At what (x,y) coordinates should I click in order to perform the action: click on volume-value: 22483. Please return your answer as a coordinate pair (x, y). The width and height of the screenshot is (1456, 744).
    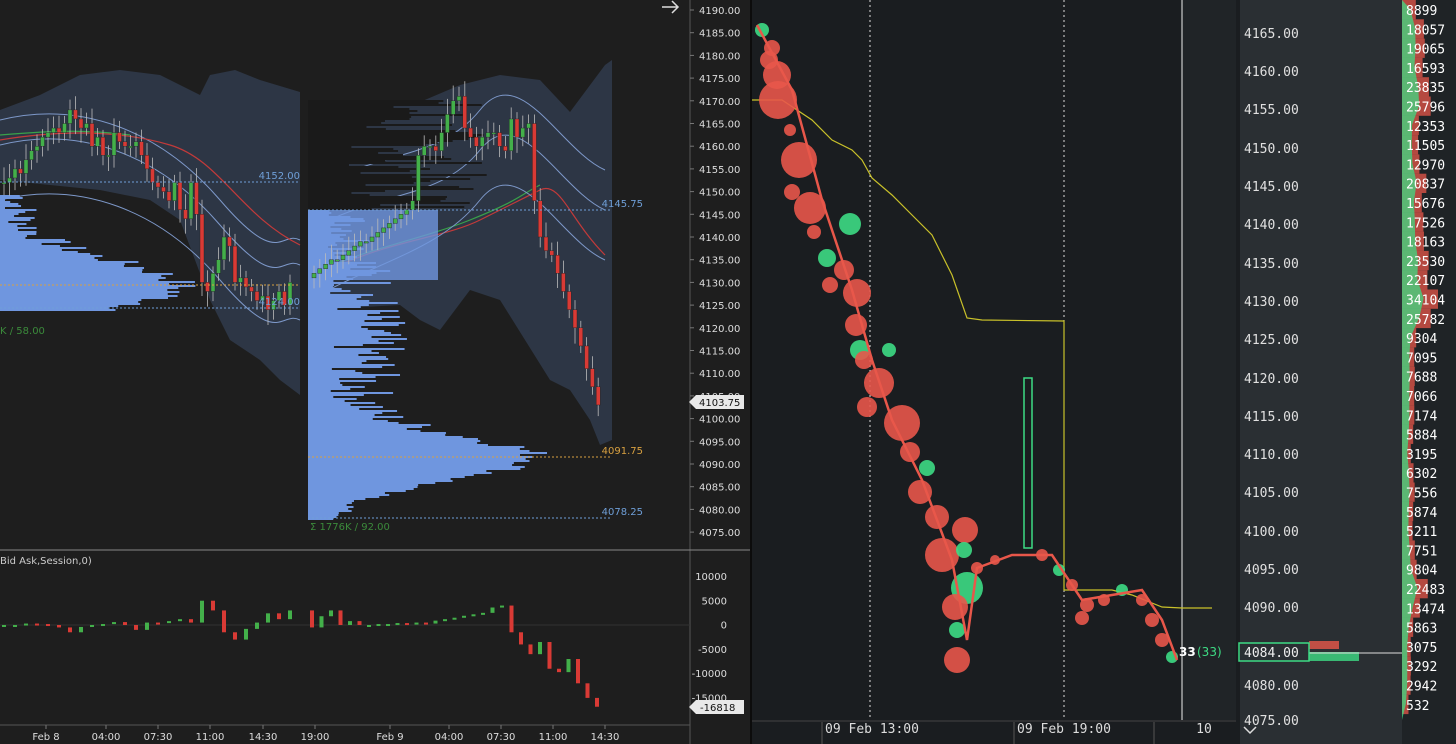
    Looking at the image, I should click on (1425, 590).